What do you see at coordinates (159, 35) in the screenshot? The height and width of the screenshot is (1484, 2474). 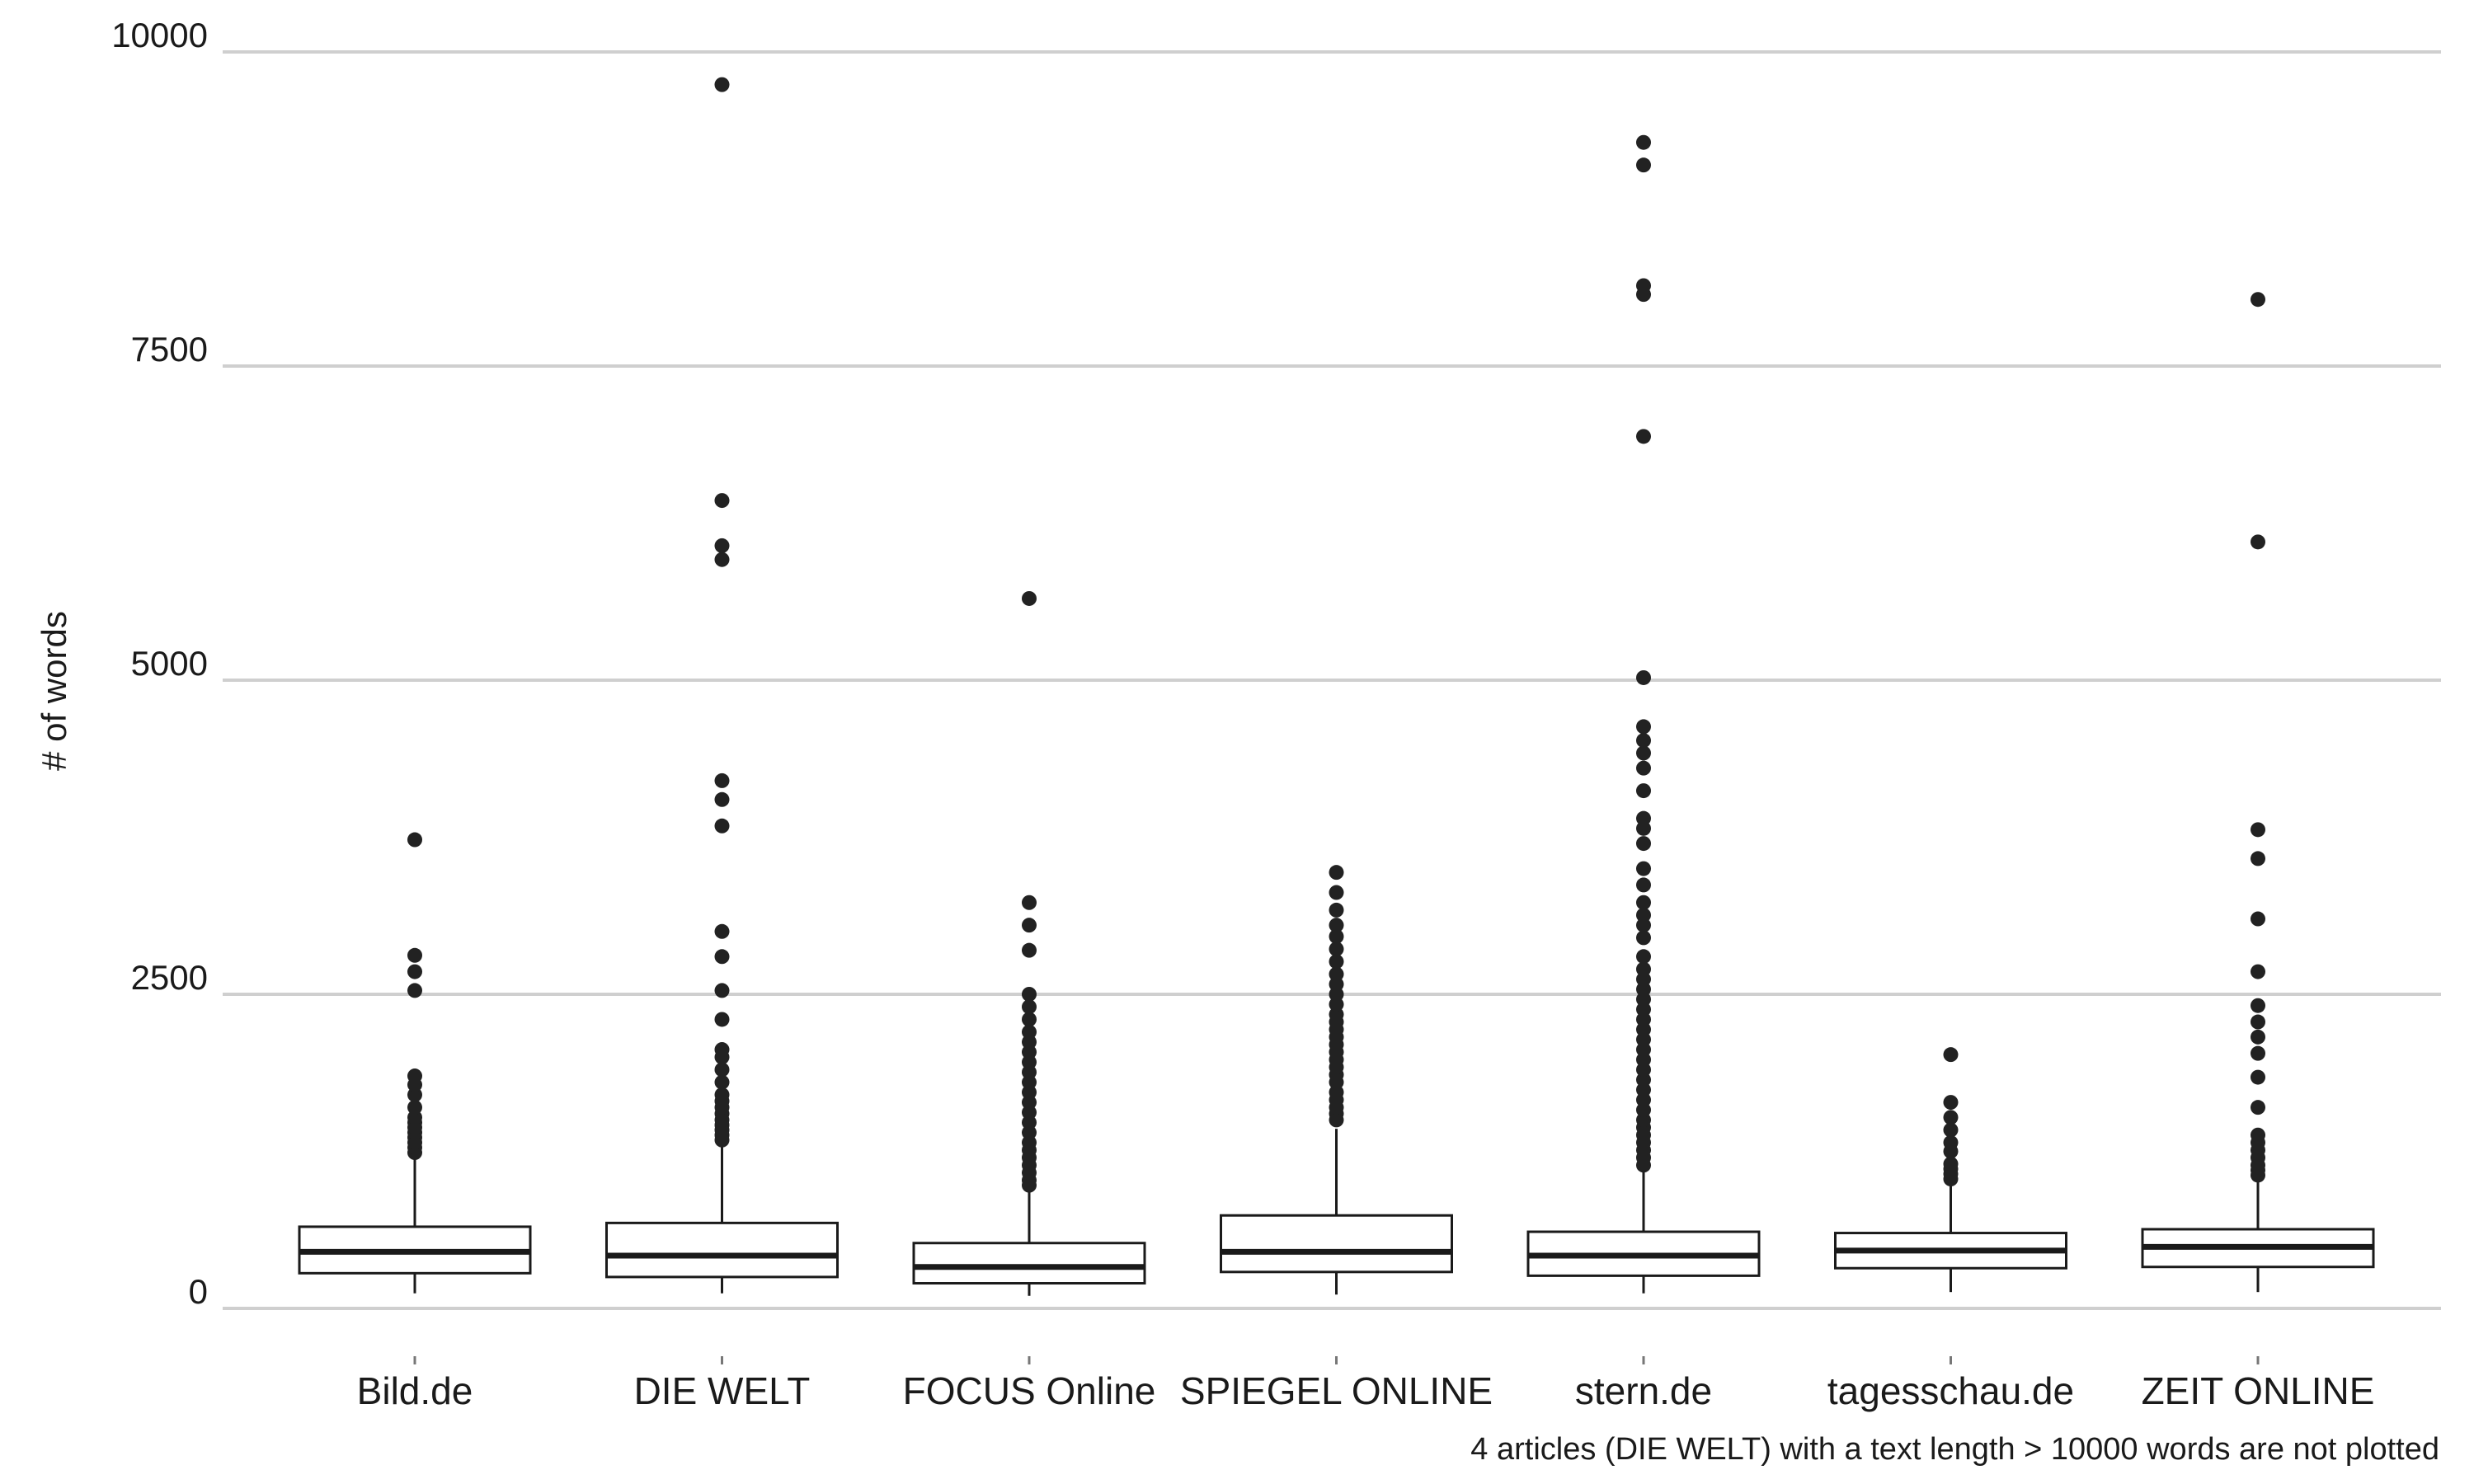 I see `y-tick-label: 10000` at bounding box center [159, 35].